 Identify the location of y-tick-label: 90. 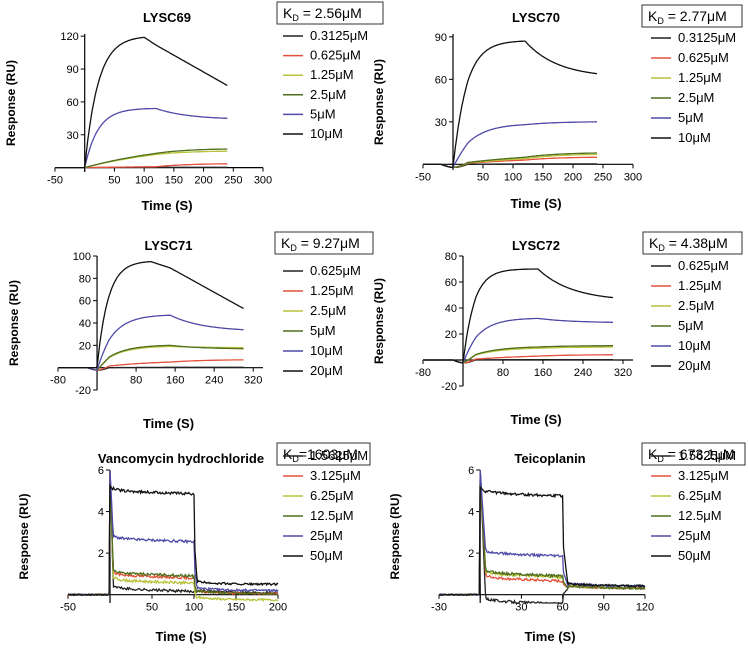
(72, 70).